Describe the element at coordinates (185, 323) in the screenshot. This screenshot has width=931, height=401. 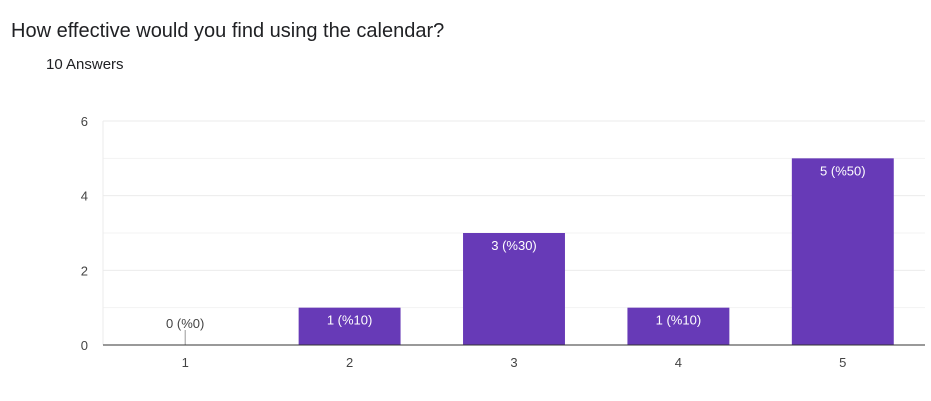
I see `data-label-1: 0 (%0)` at that location.